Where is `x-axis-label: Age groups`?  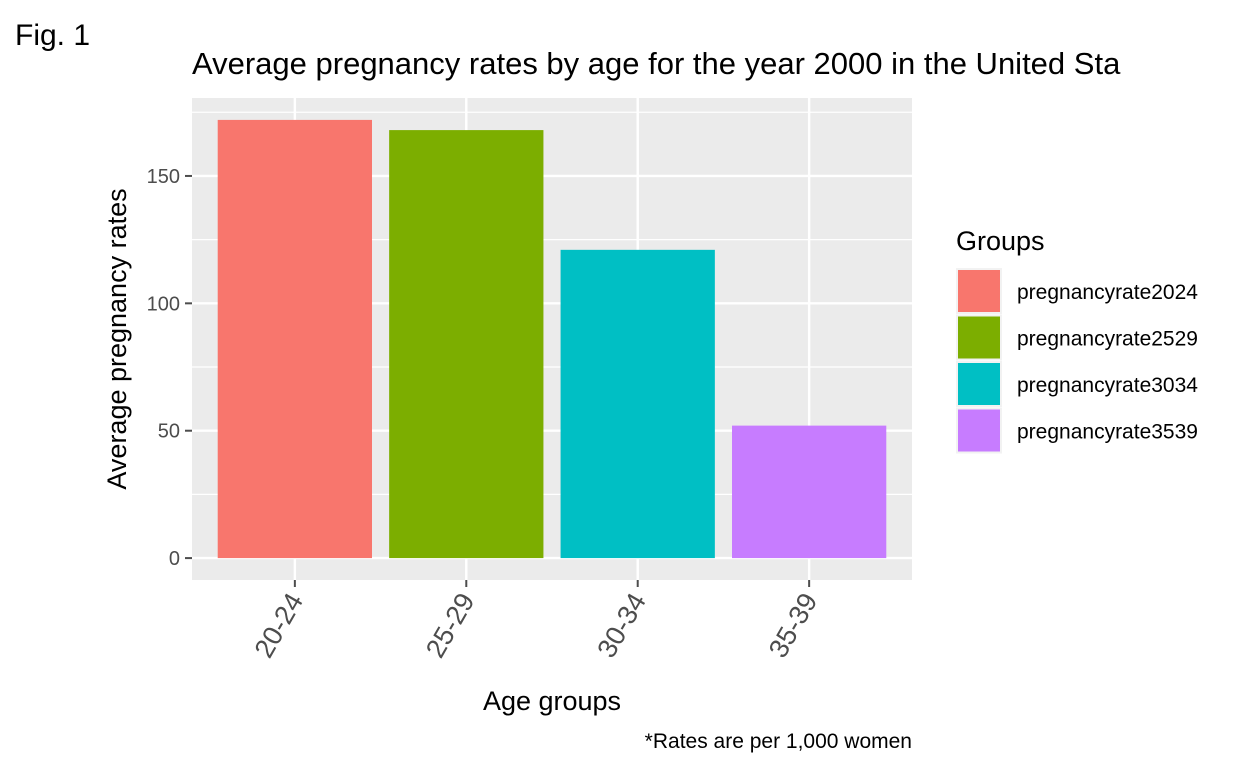
x-axis-label: Age groups is located at coordinates (552, 701).